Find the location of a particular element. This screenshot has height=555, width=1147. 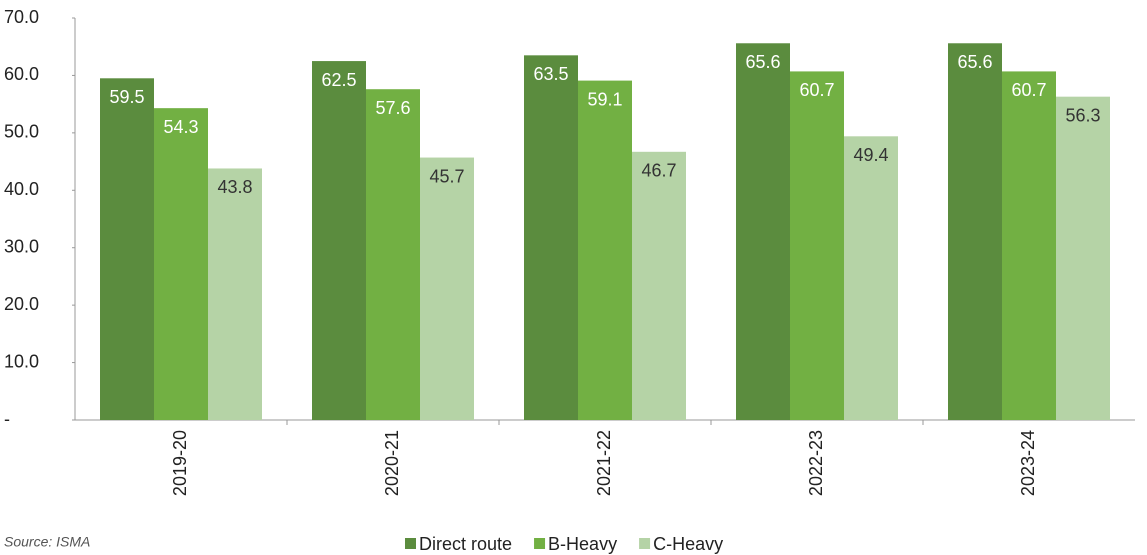

y-tick-label: 40.0 is located at coordinates (21, 189).